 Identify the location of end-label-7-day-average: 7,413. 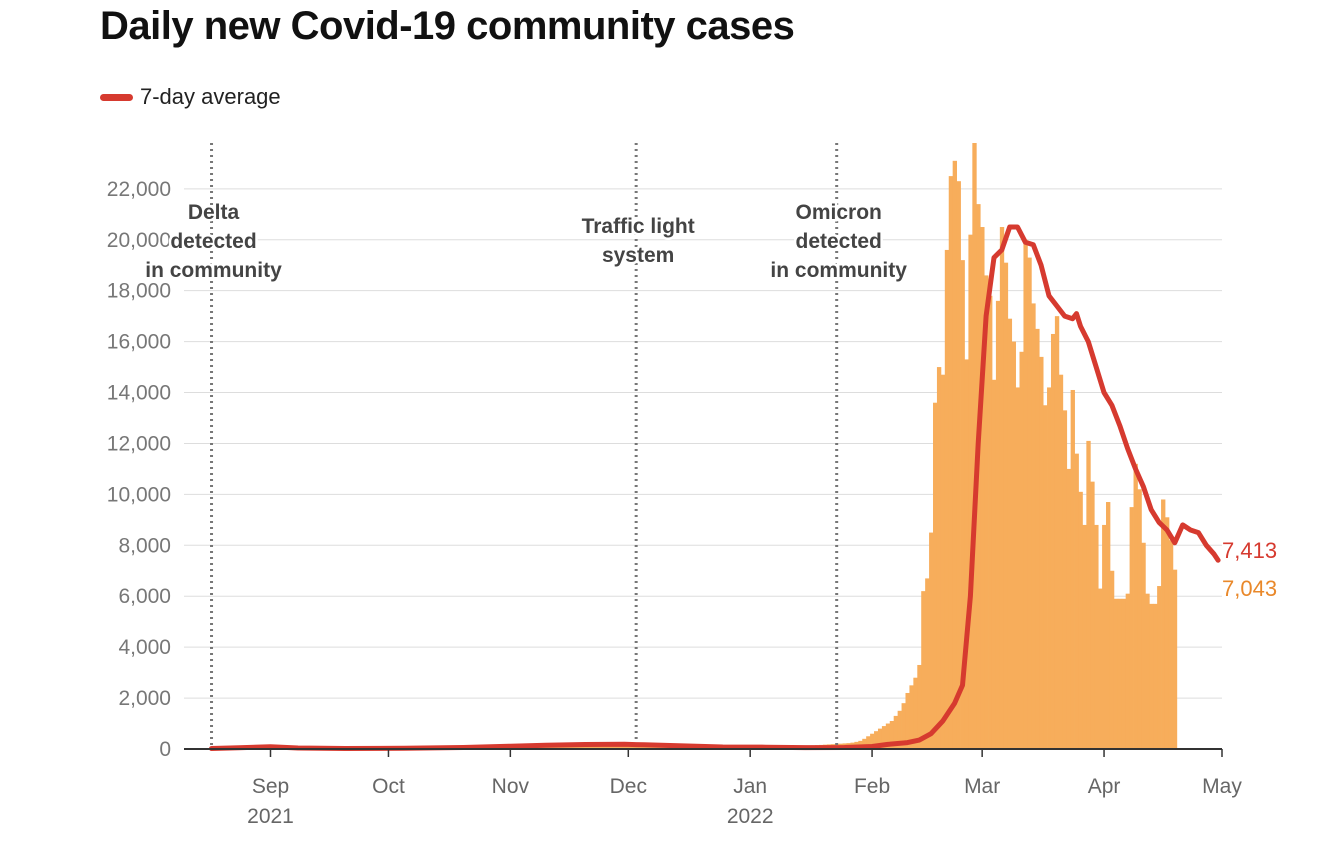
(1249, 550).